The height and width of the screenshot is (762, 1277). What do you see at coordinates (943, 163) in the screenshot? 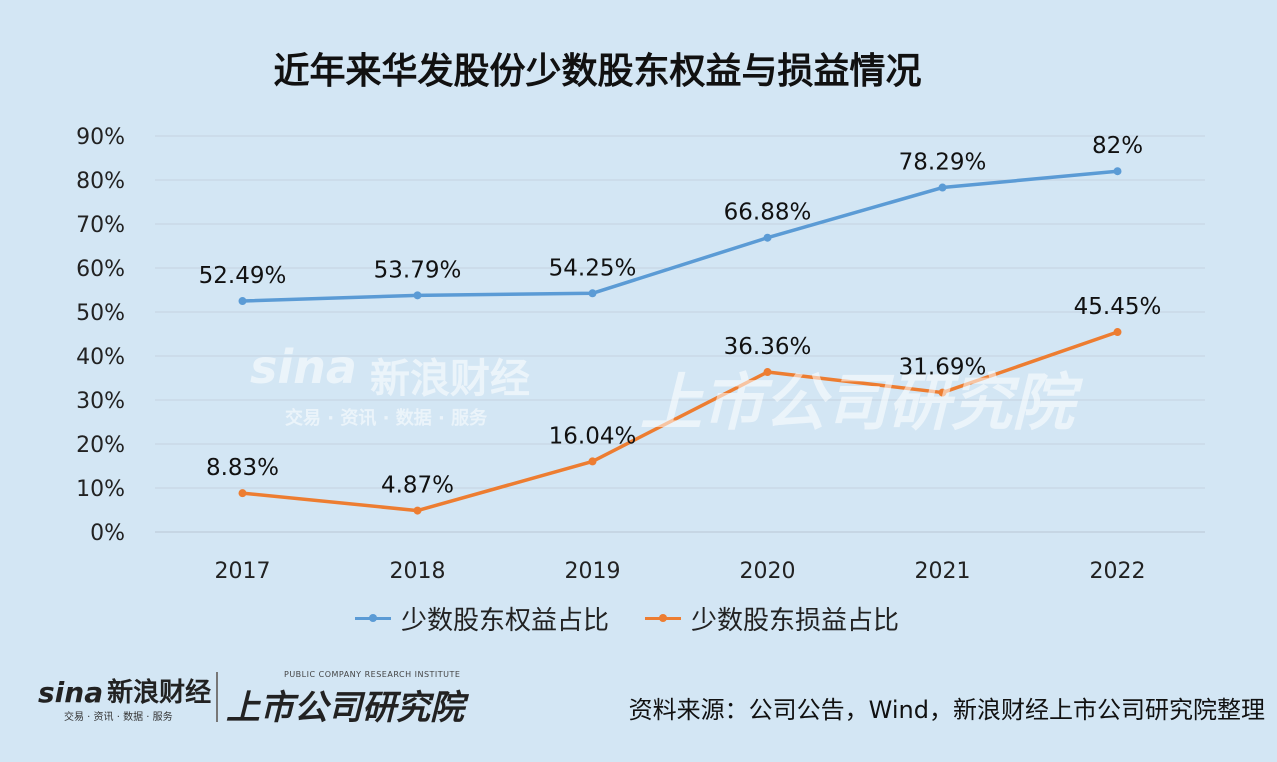
I see `data-label: 78.29%` at bounding box center [943, 163].